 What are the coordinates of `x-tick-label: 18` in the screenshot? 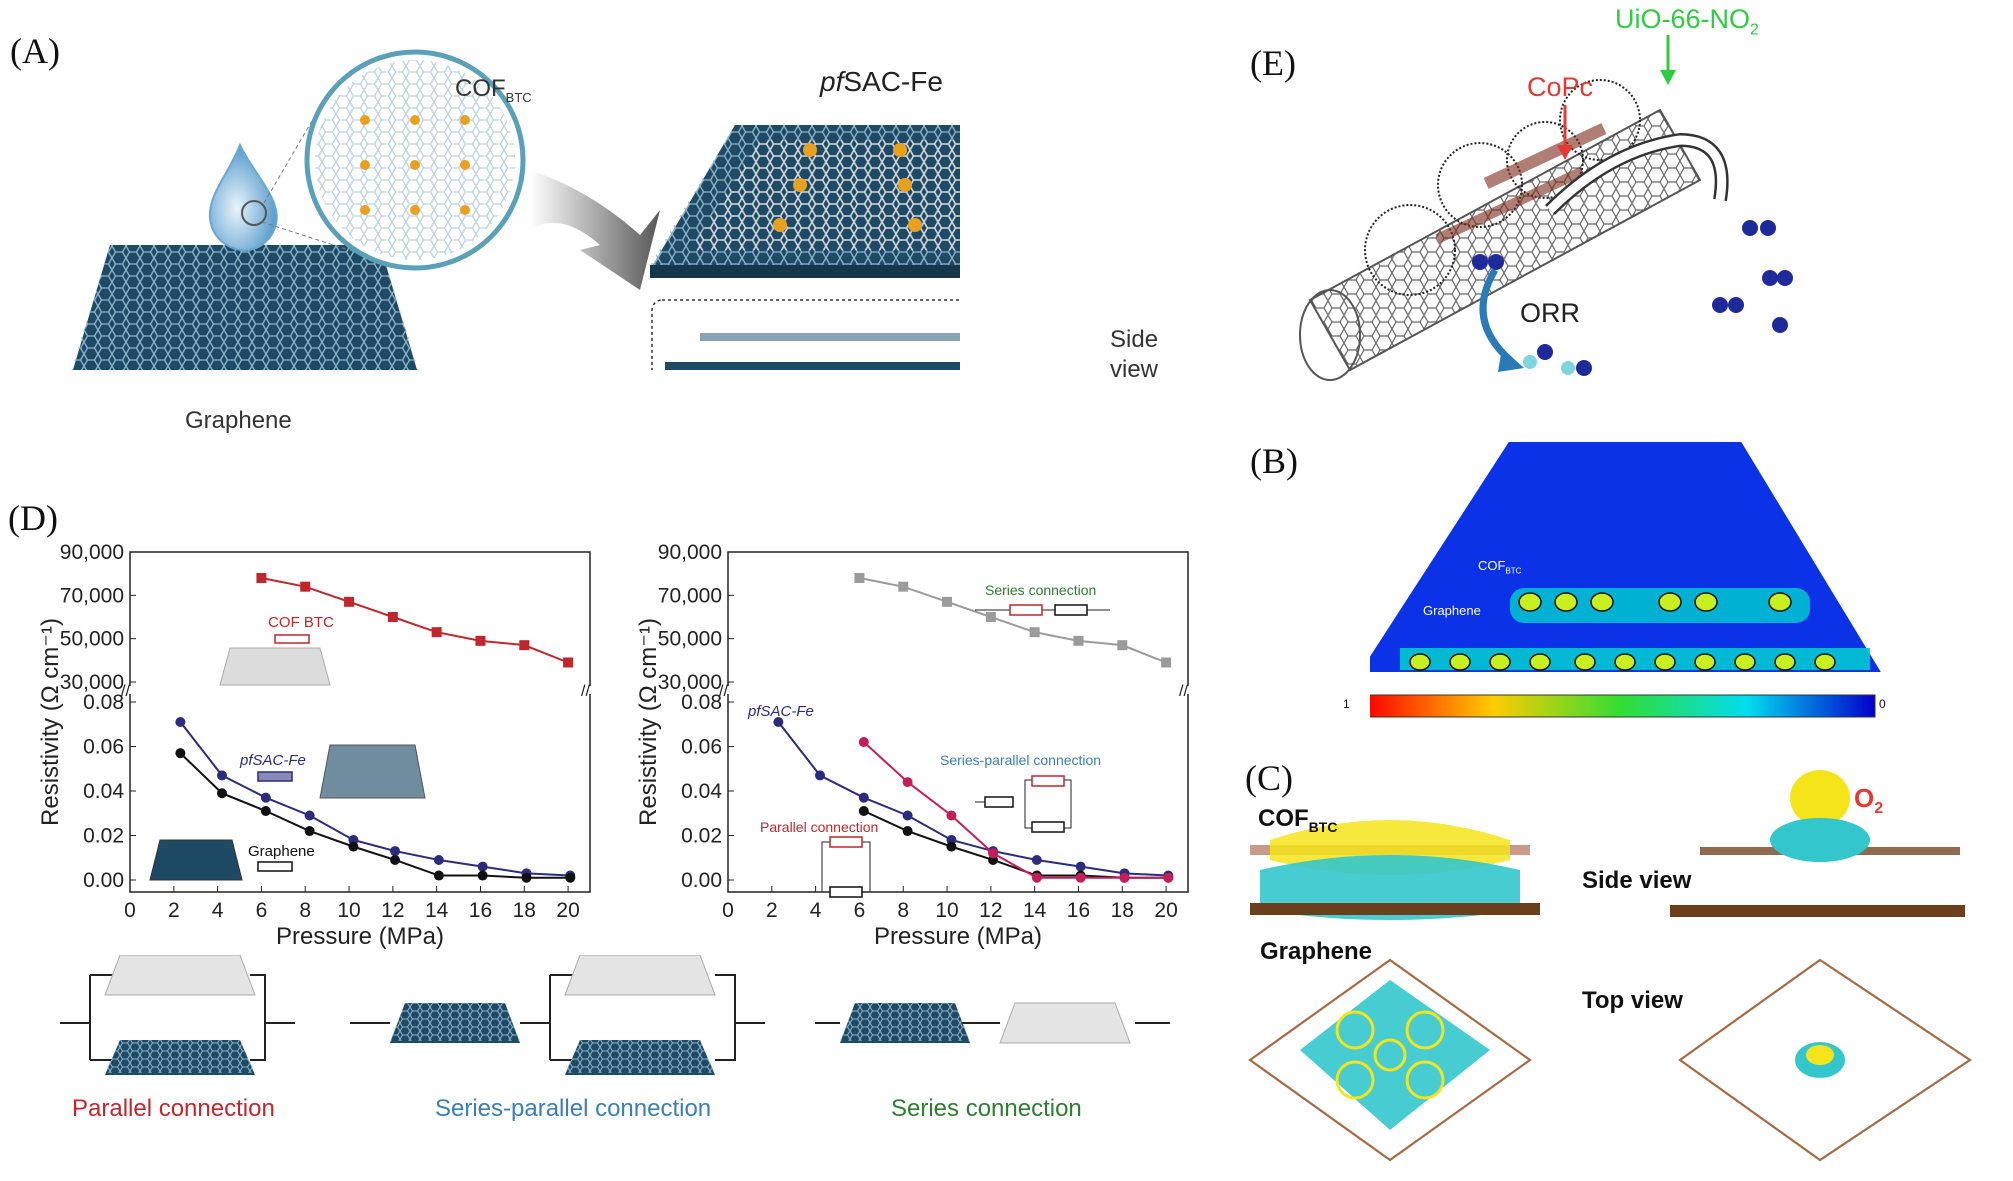 It's located at (524, 910).